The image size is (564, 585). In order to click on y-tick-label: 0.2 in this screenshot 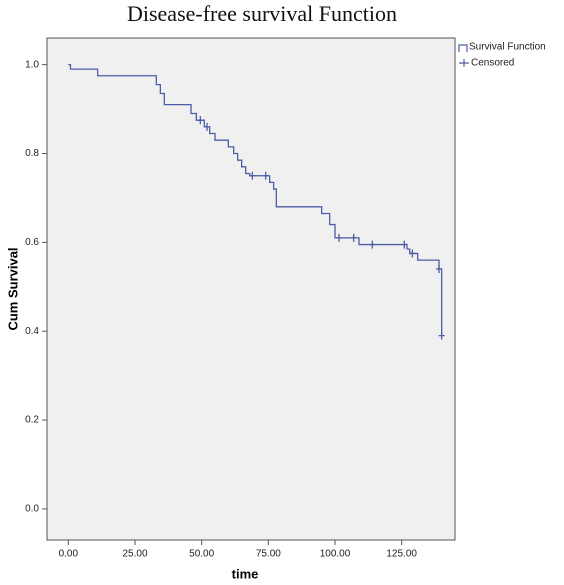, I will do `click(32, 420)`.